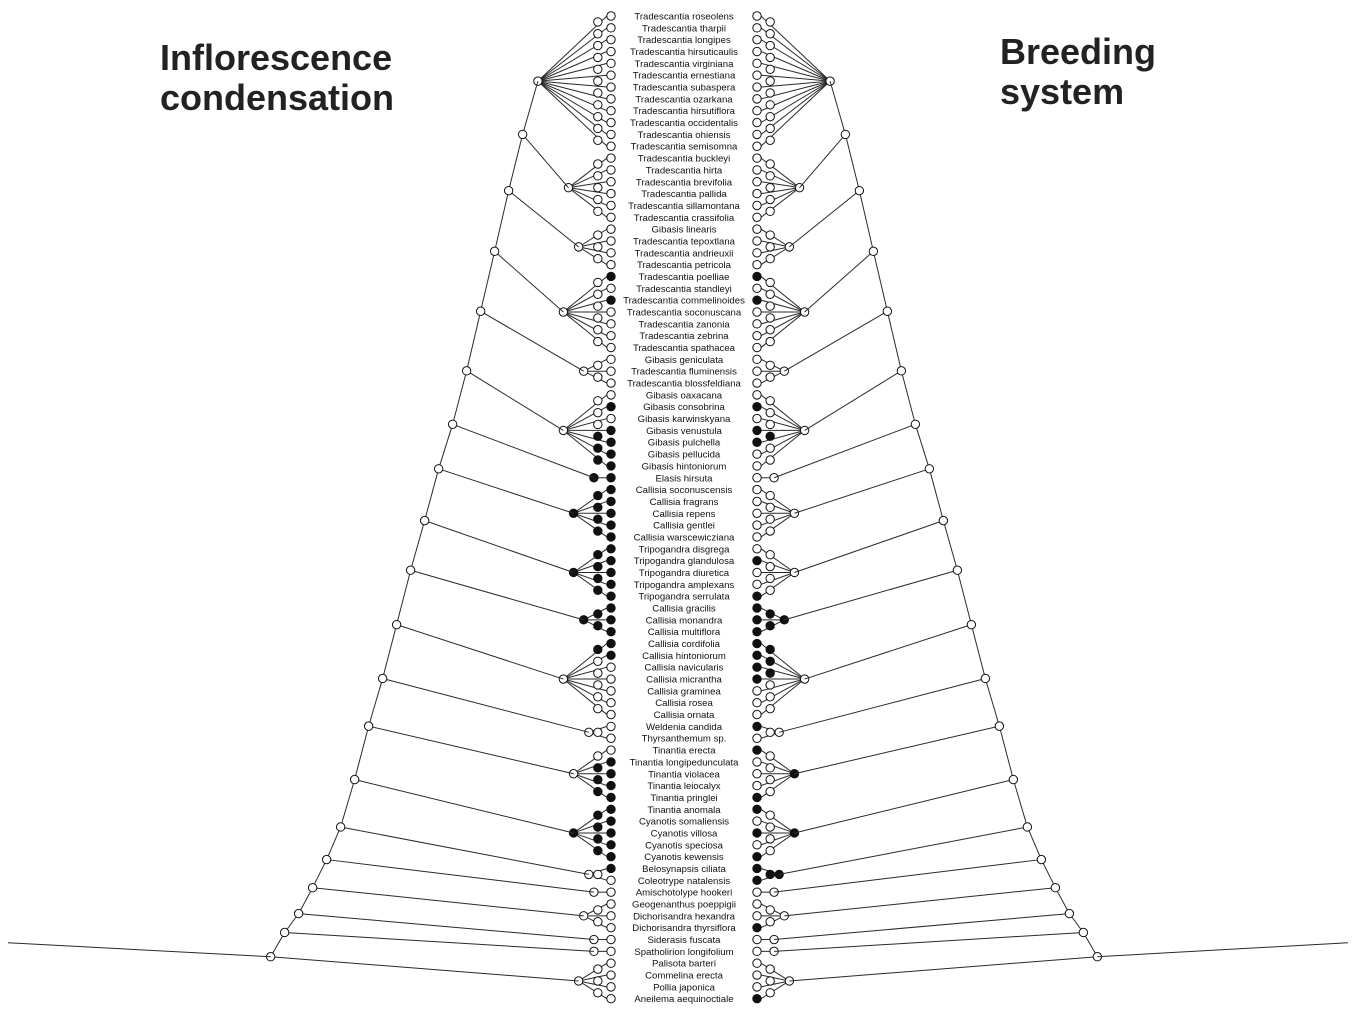 The image size is (1356, 1013). What do you see at coordinates (684, 751) in the screenshot?
I see `taxon-label: Tinantia erecta` at bounding box center [684, 751].